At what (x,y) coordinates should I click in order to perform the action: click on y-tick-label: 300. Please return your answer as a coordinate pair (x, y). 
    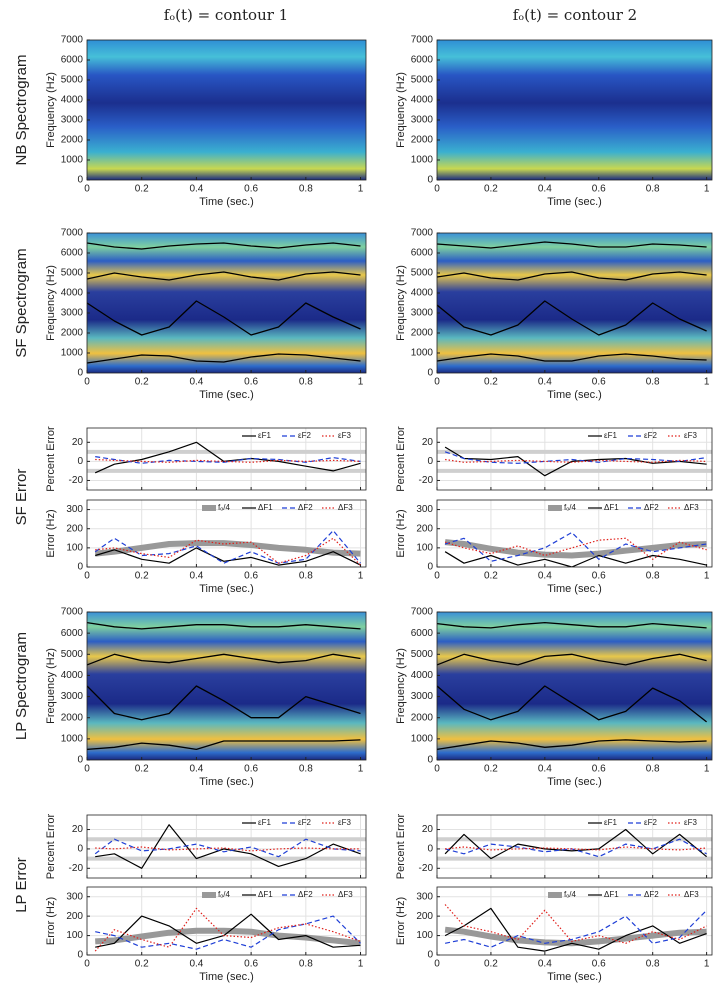
    Looking at the image, I should click on (74, 509).